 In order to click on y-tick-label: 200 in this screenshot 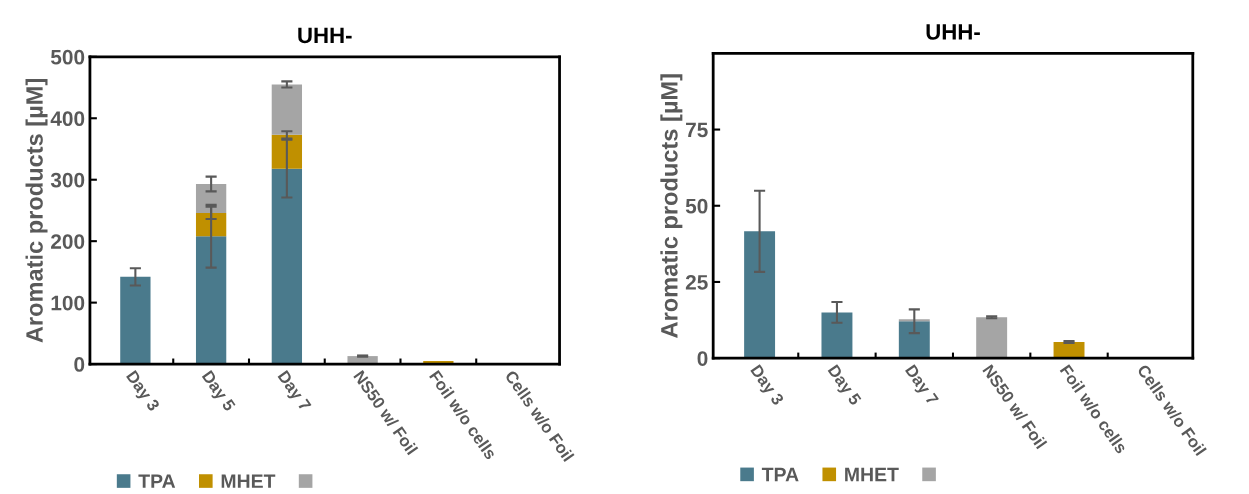, I will do `click(68, 241)`.